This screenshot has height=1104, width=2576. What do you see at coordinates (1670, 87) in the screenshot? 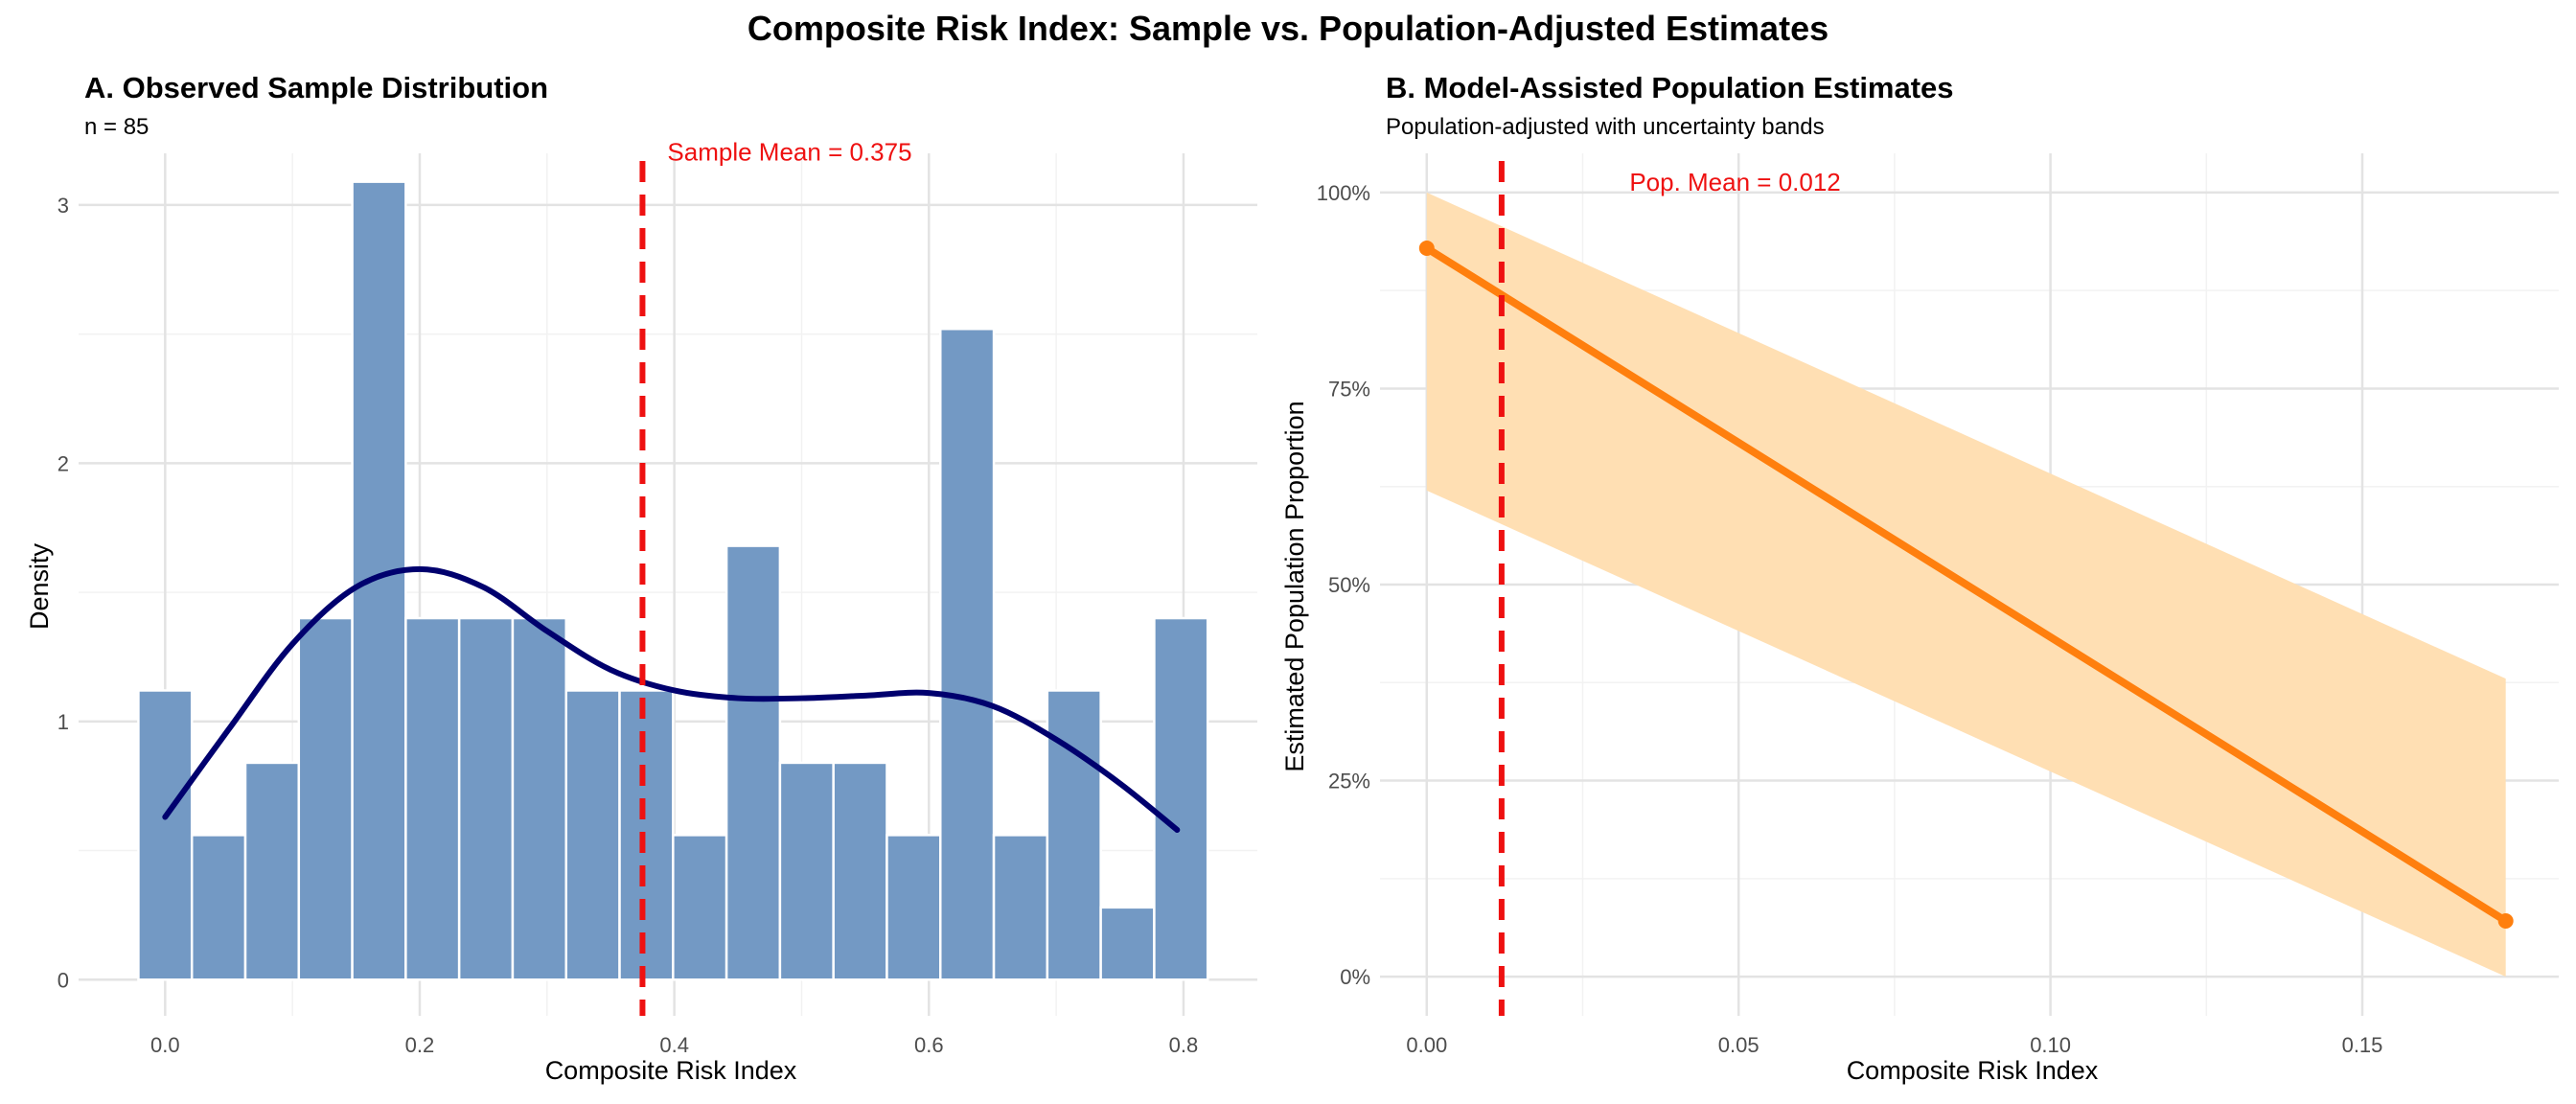
I see `panel-b-title: B. Model-Assisted Population Estimates` at bounding box center [1670, 87].